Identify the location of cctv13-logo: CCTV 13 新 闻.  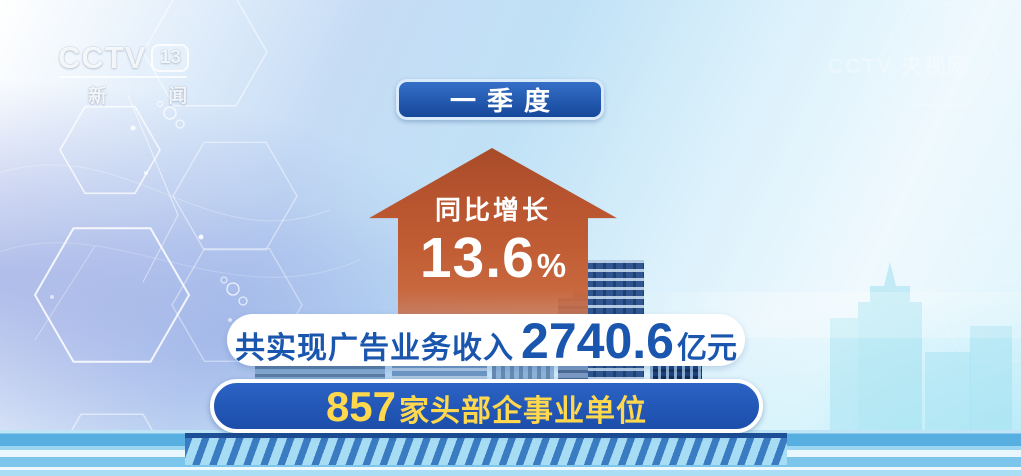
(136, 75).